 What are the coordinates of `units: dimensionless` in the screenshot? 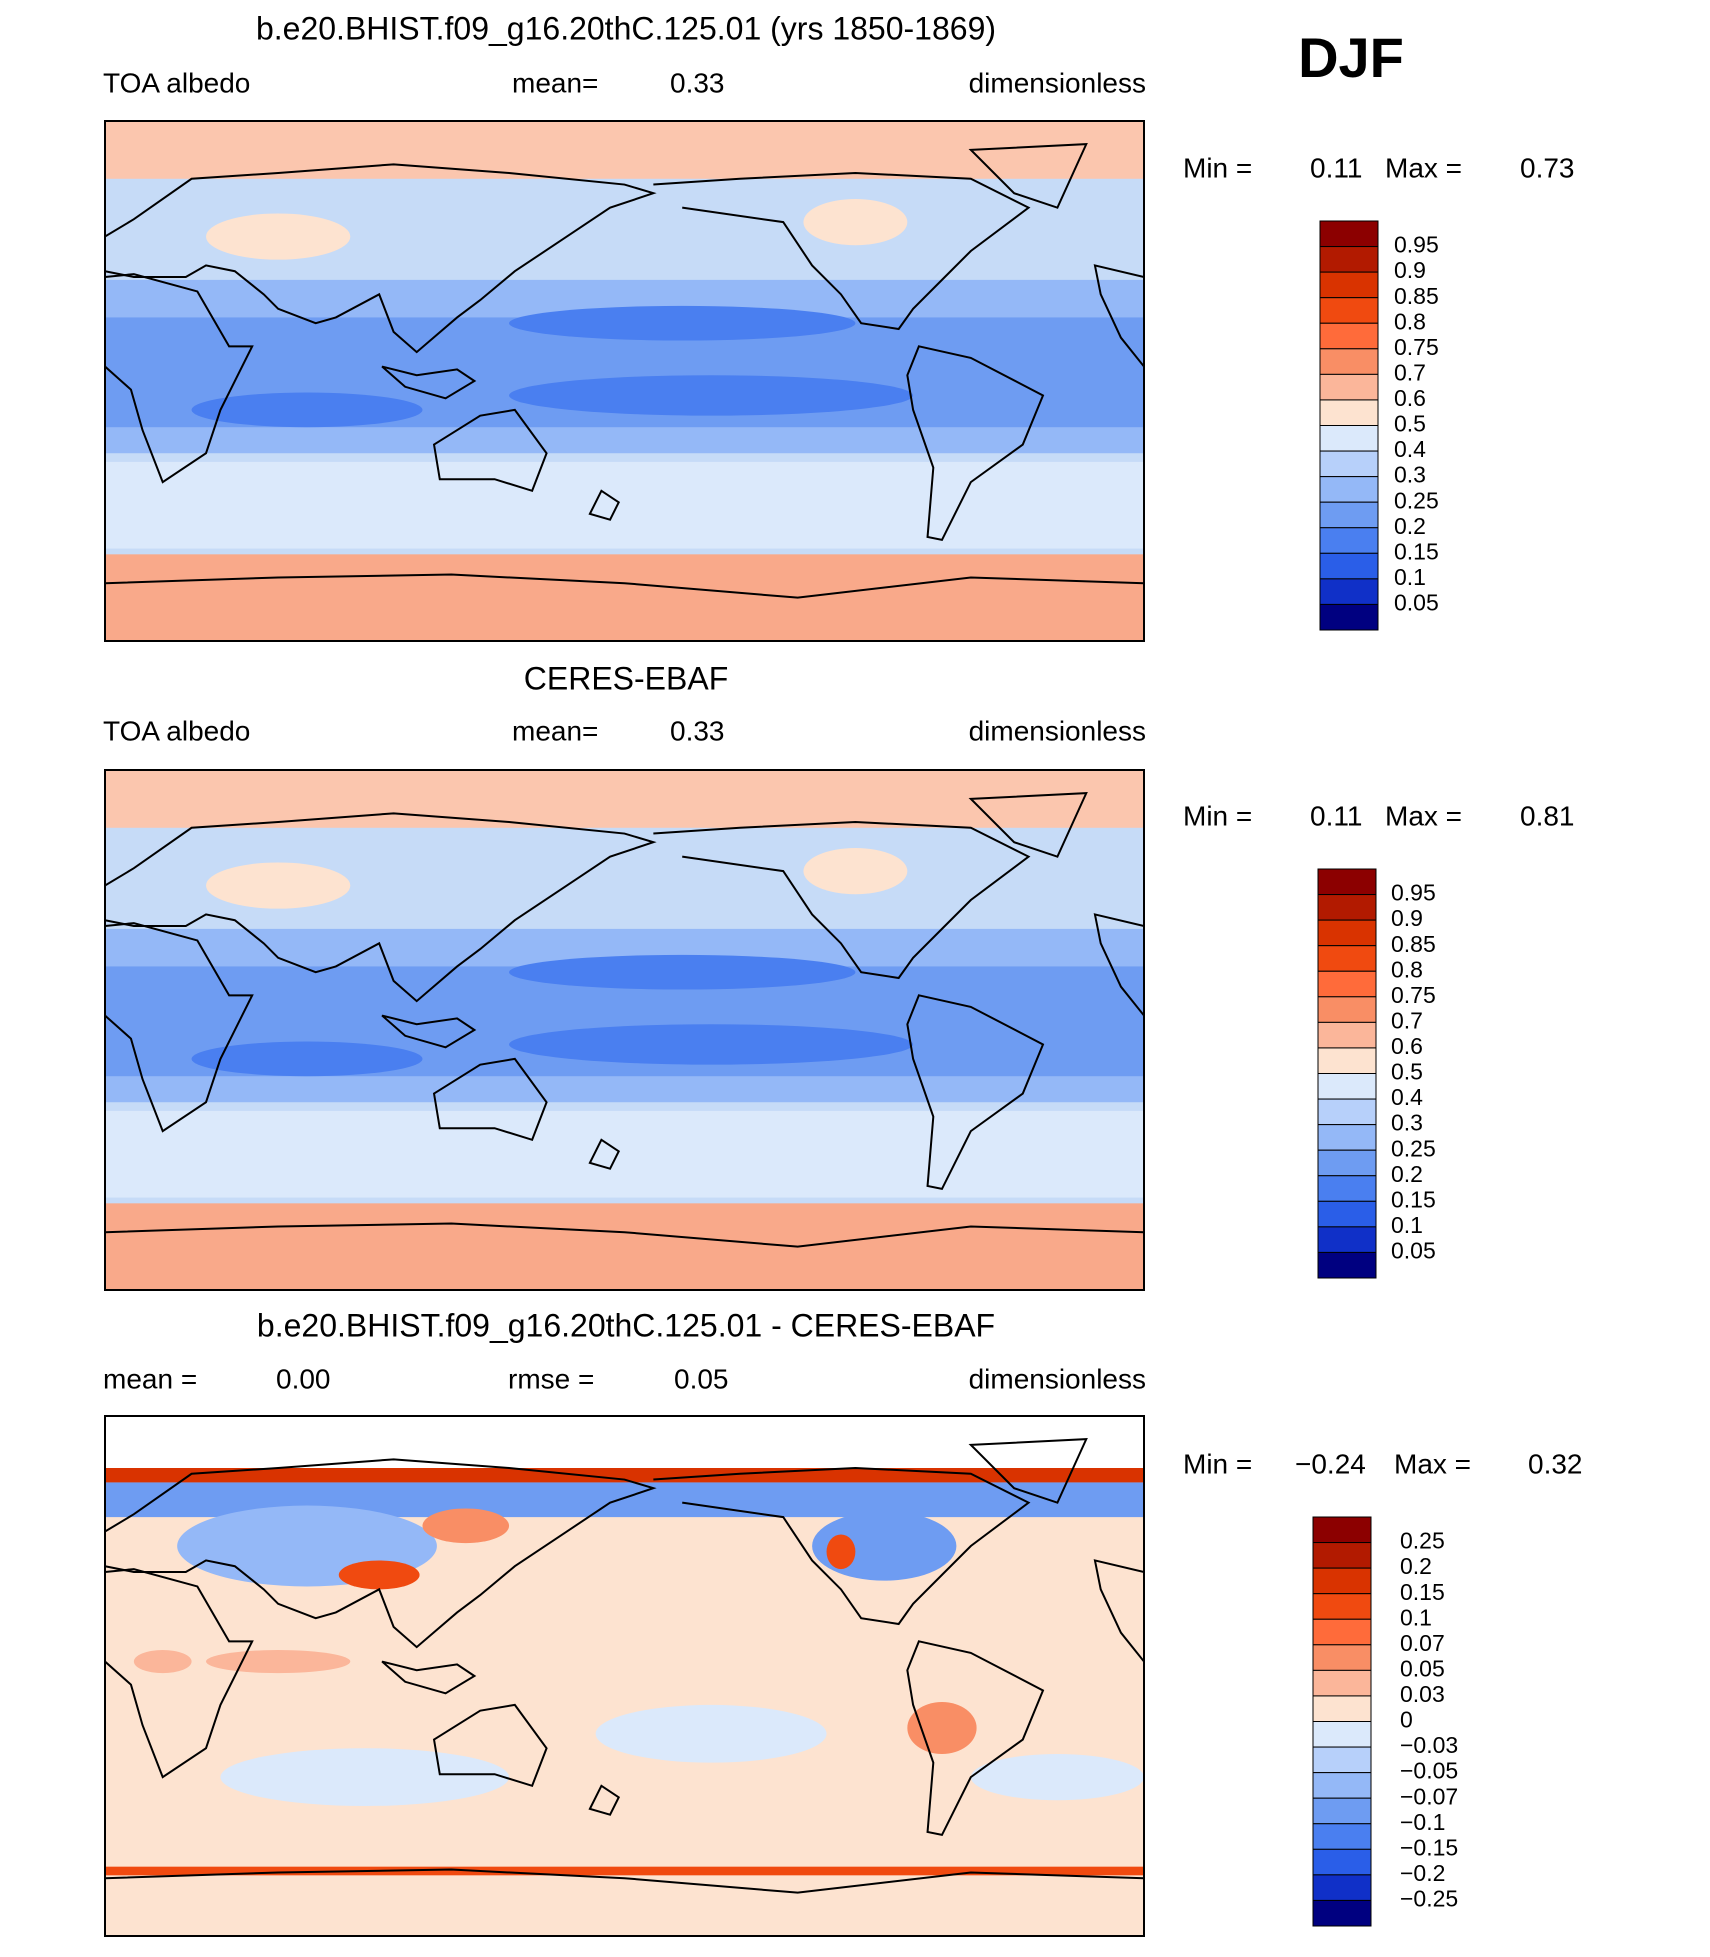 It's located at (1057, 730).